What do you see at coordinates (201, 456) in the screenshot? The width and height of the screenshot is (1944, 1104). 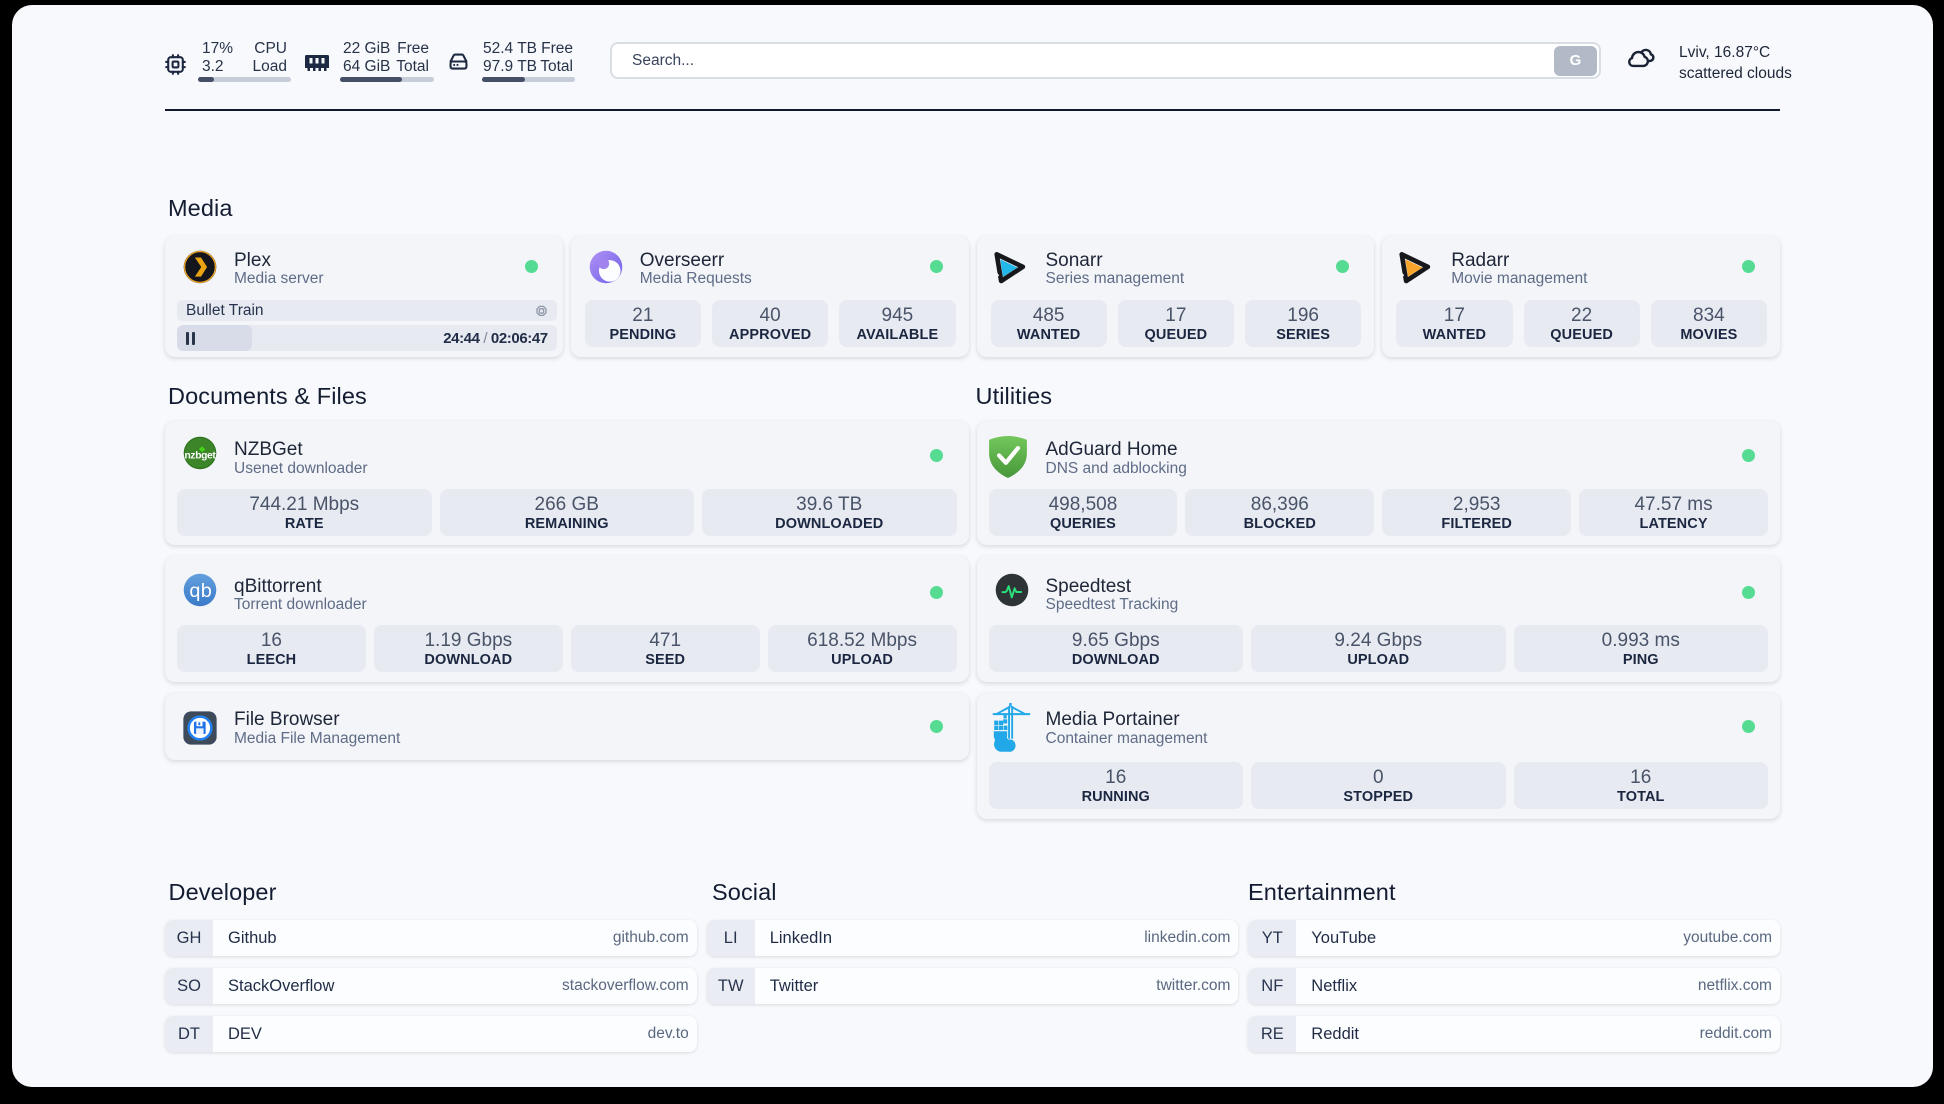 I see `svg-text: nzbget` at bounding box center [201, 456].